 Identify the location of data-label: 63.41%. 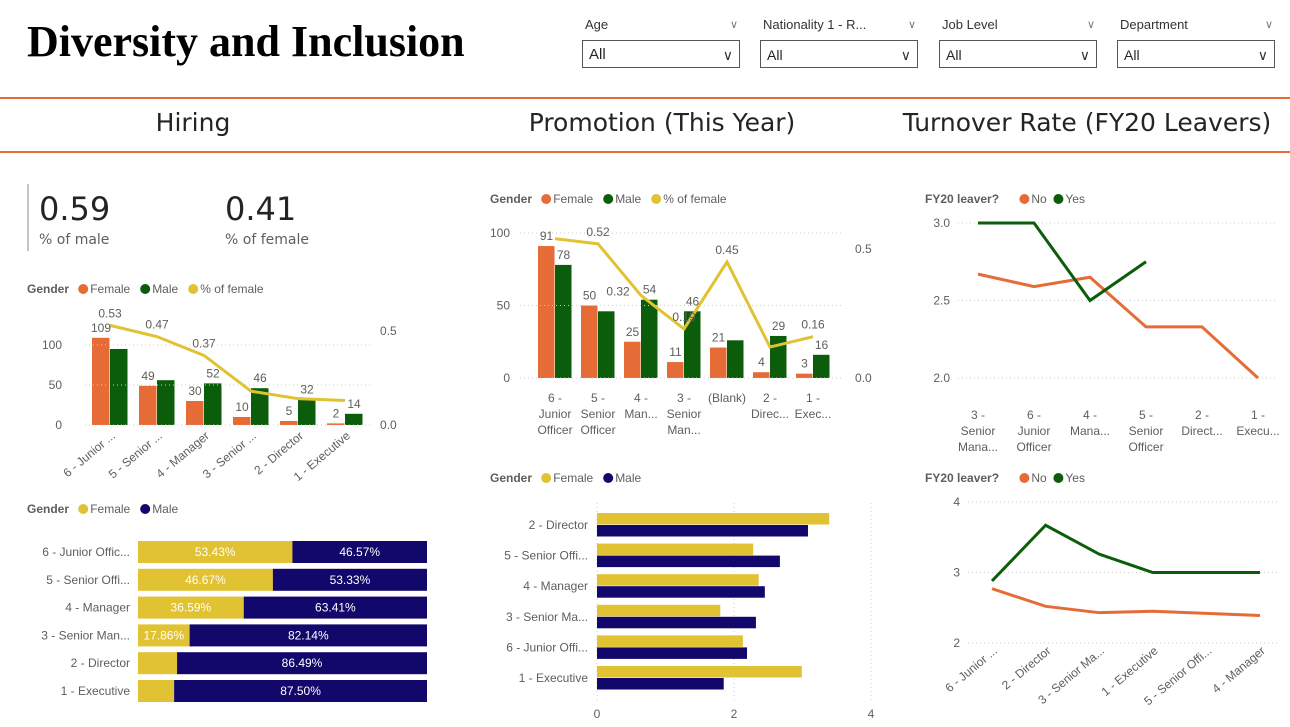
(335, 608).